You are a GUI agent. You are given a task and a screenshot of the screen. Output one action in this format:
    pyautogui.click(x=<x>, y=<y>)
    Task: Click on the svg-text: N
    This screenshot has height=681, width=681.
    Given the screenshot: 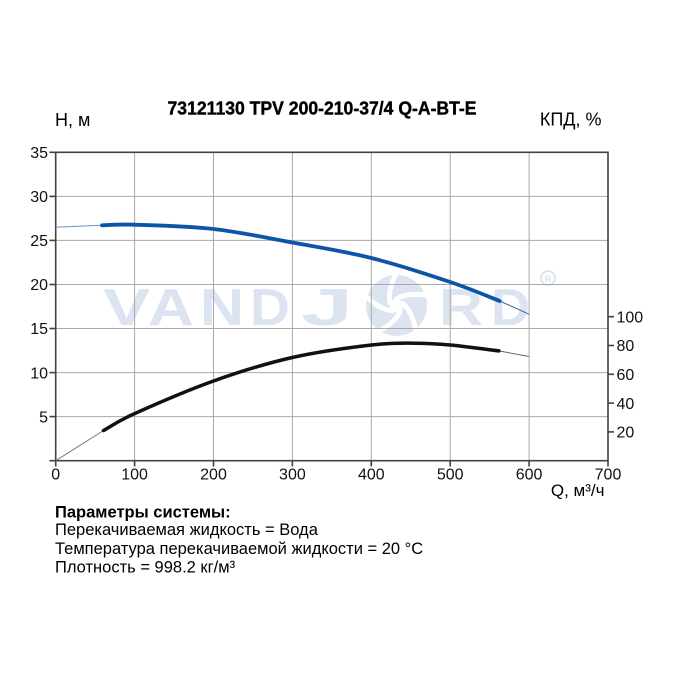 What is the action you would take?
    pyautogui.click(x=222, y=308)
    